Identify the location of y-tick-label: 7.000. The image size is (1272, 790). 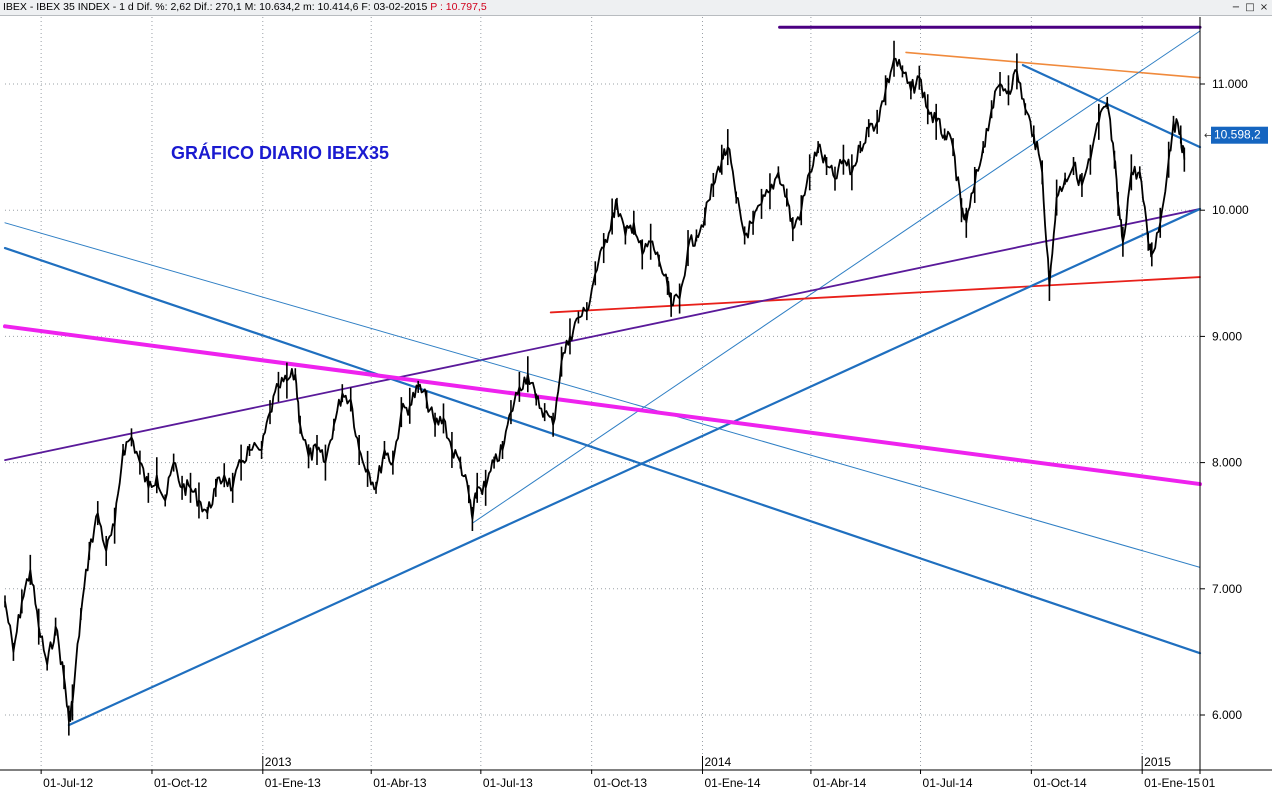
(1227, 589).